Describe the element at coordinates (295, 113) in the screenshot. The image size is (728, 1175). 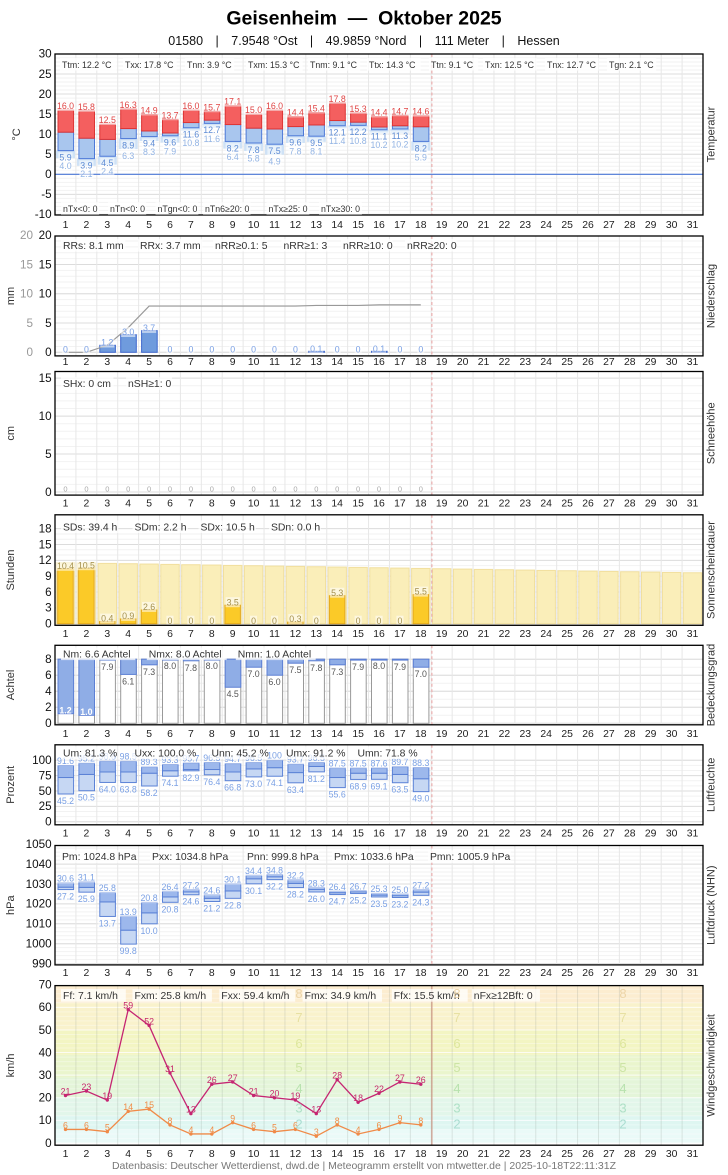
I see `svg-text: 14.4` at that location.